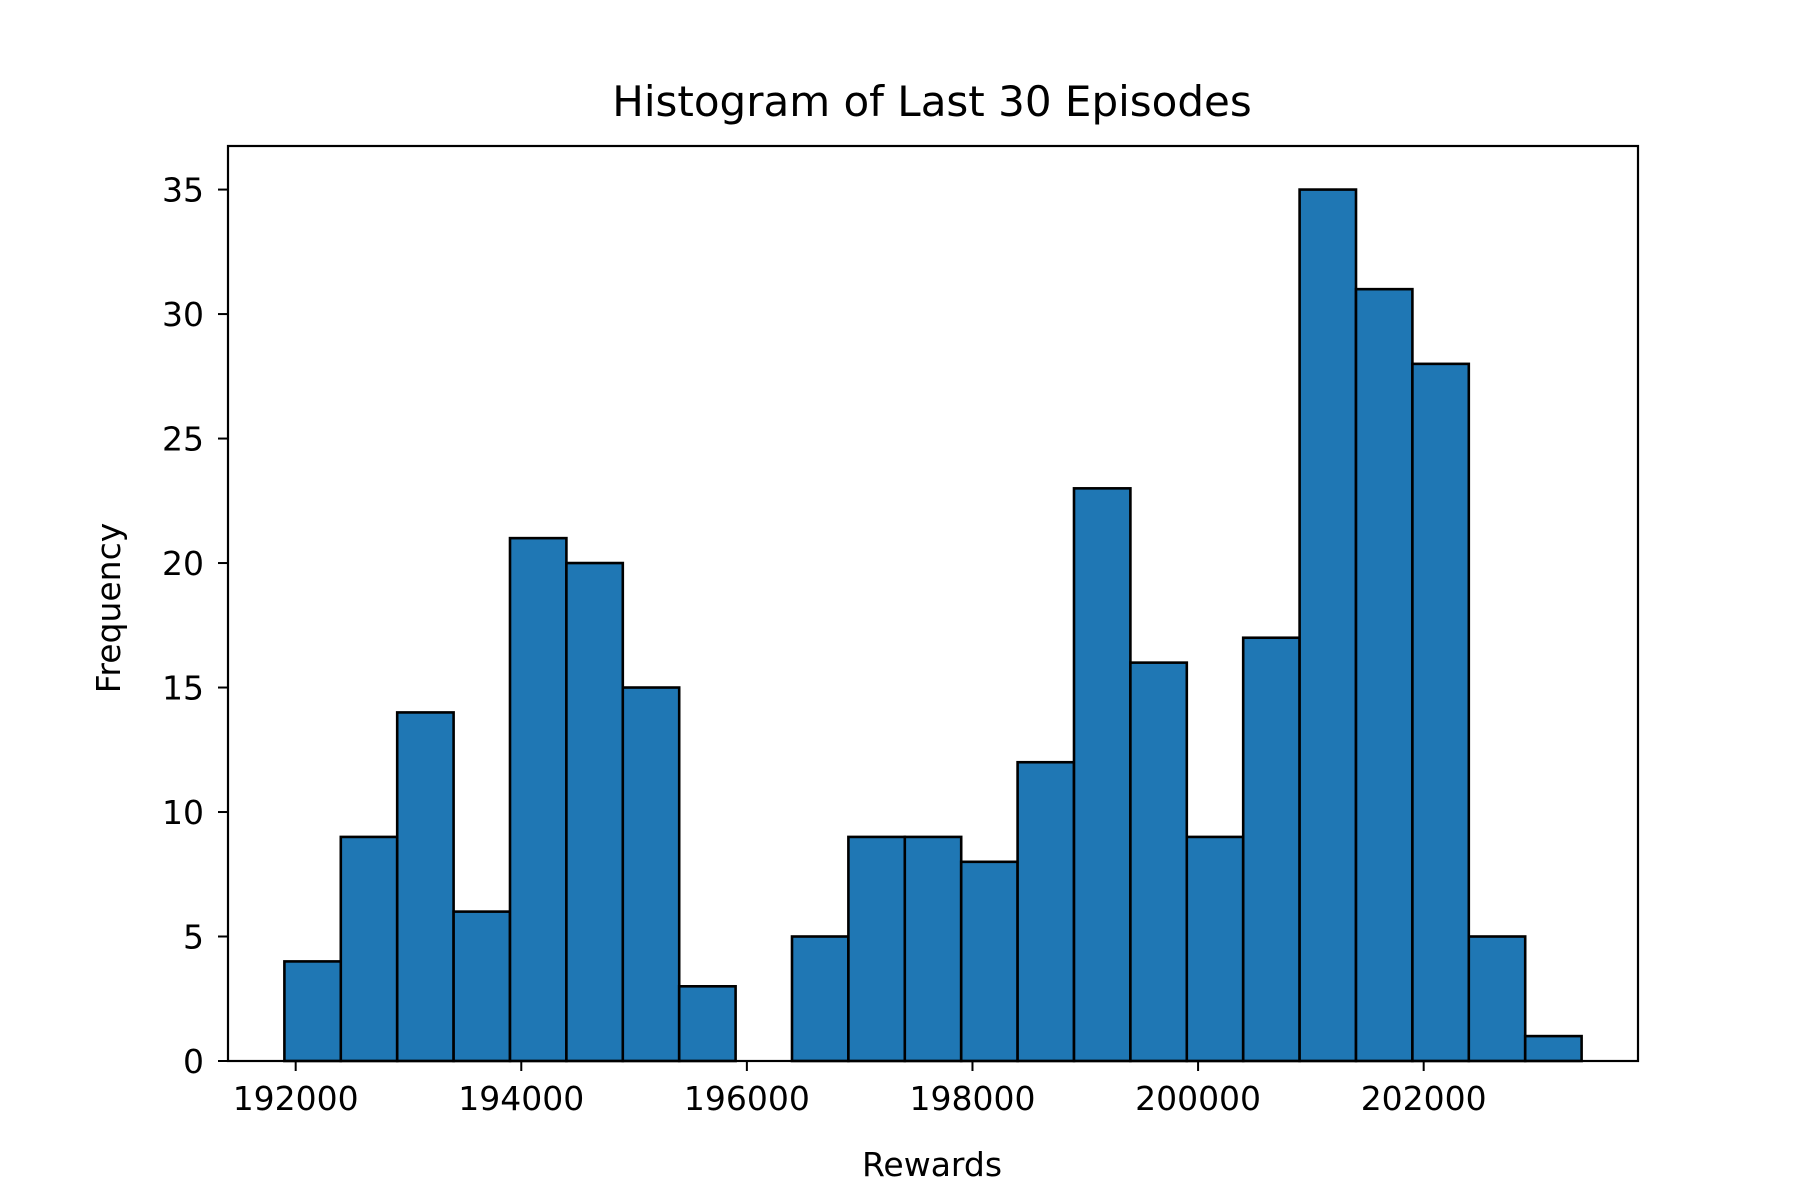 Image resolution: width=1800 pixels, height=1200 pixels. I want to click on y-tick-label: 30, so click(183, 314).